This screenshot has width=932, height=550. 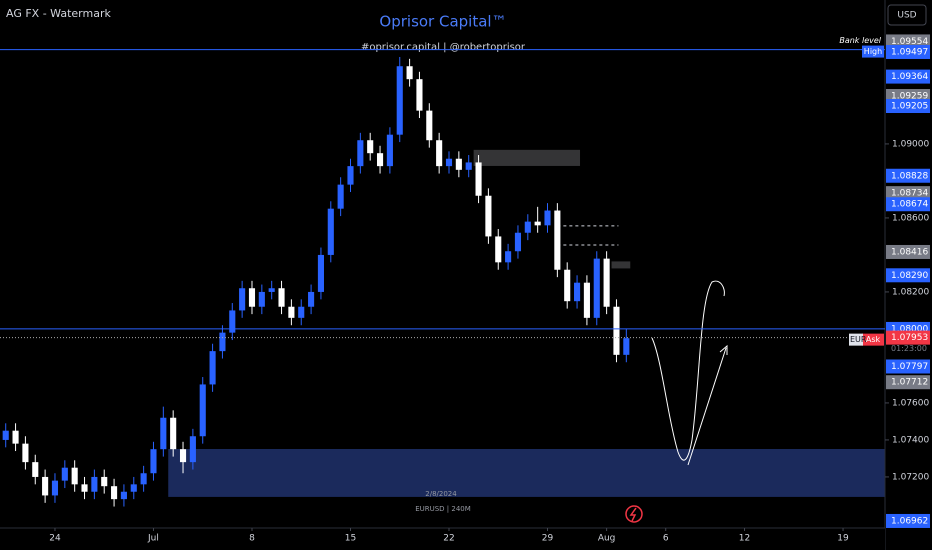 I want to click on price-tag-label: 1.08734, so click(x=909, y=194).